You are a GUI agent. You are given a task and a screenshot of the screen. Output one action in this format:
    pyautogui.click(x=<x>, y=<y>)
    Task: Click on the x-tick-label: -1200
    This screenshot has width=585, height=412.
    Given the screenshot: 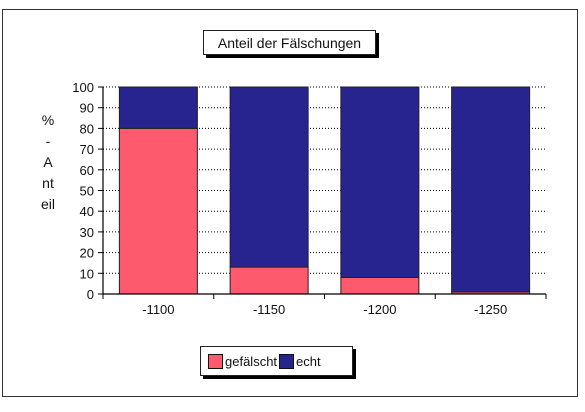 What is the action you would take?
    pyautogui.click(x=379, y=309)
    